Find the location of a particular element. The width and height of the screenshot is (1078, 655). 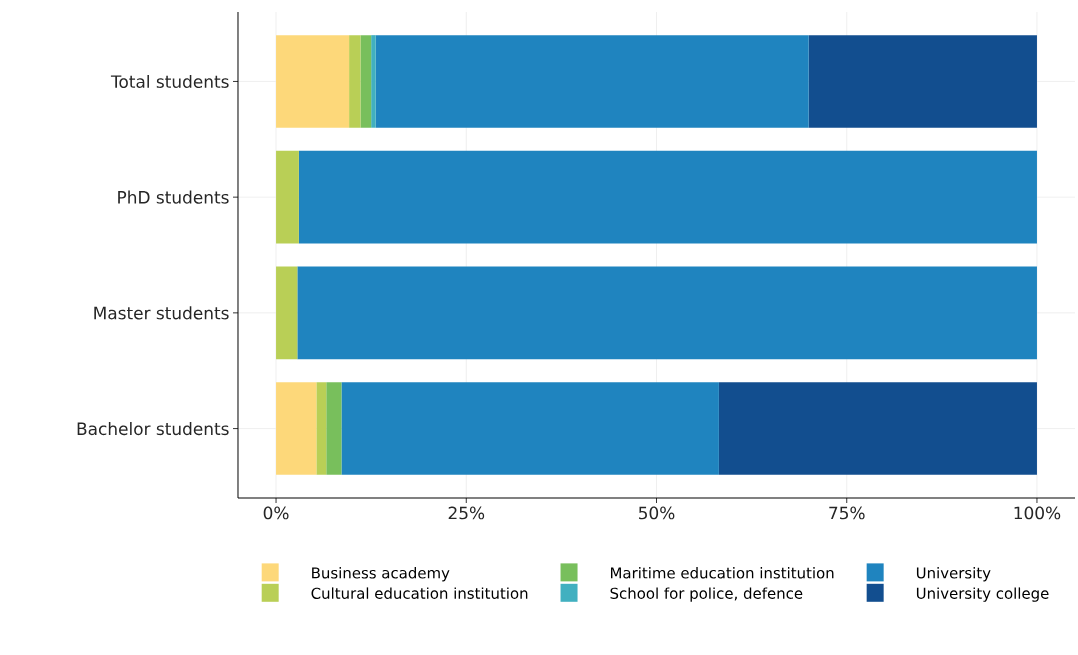

y-tick-label: Total students is located at coordinates (169, 81).